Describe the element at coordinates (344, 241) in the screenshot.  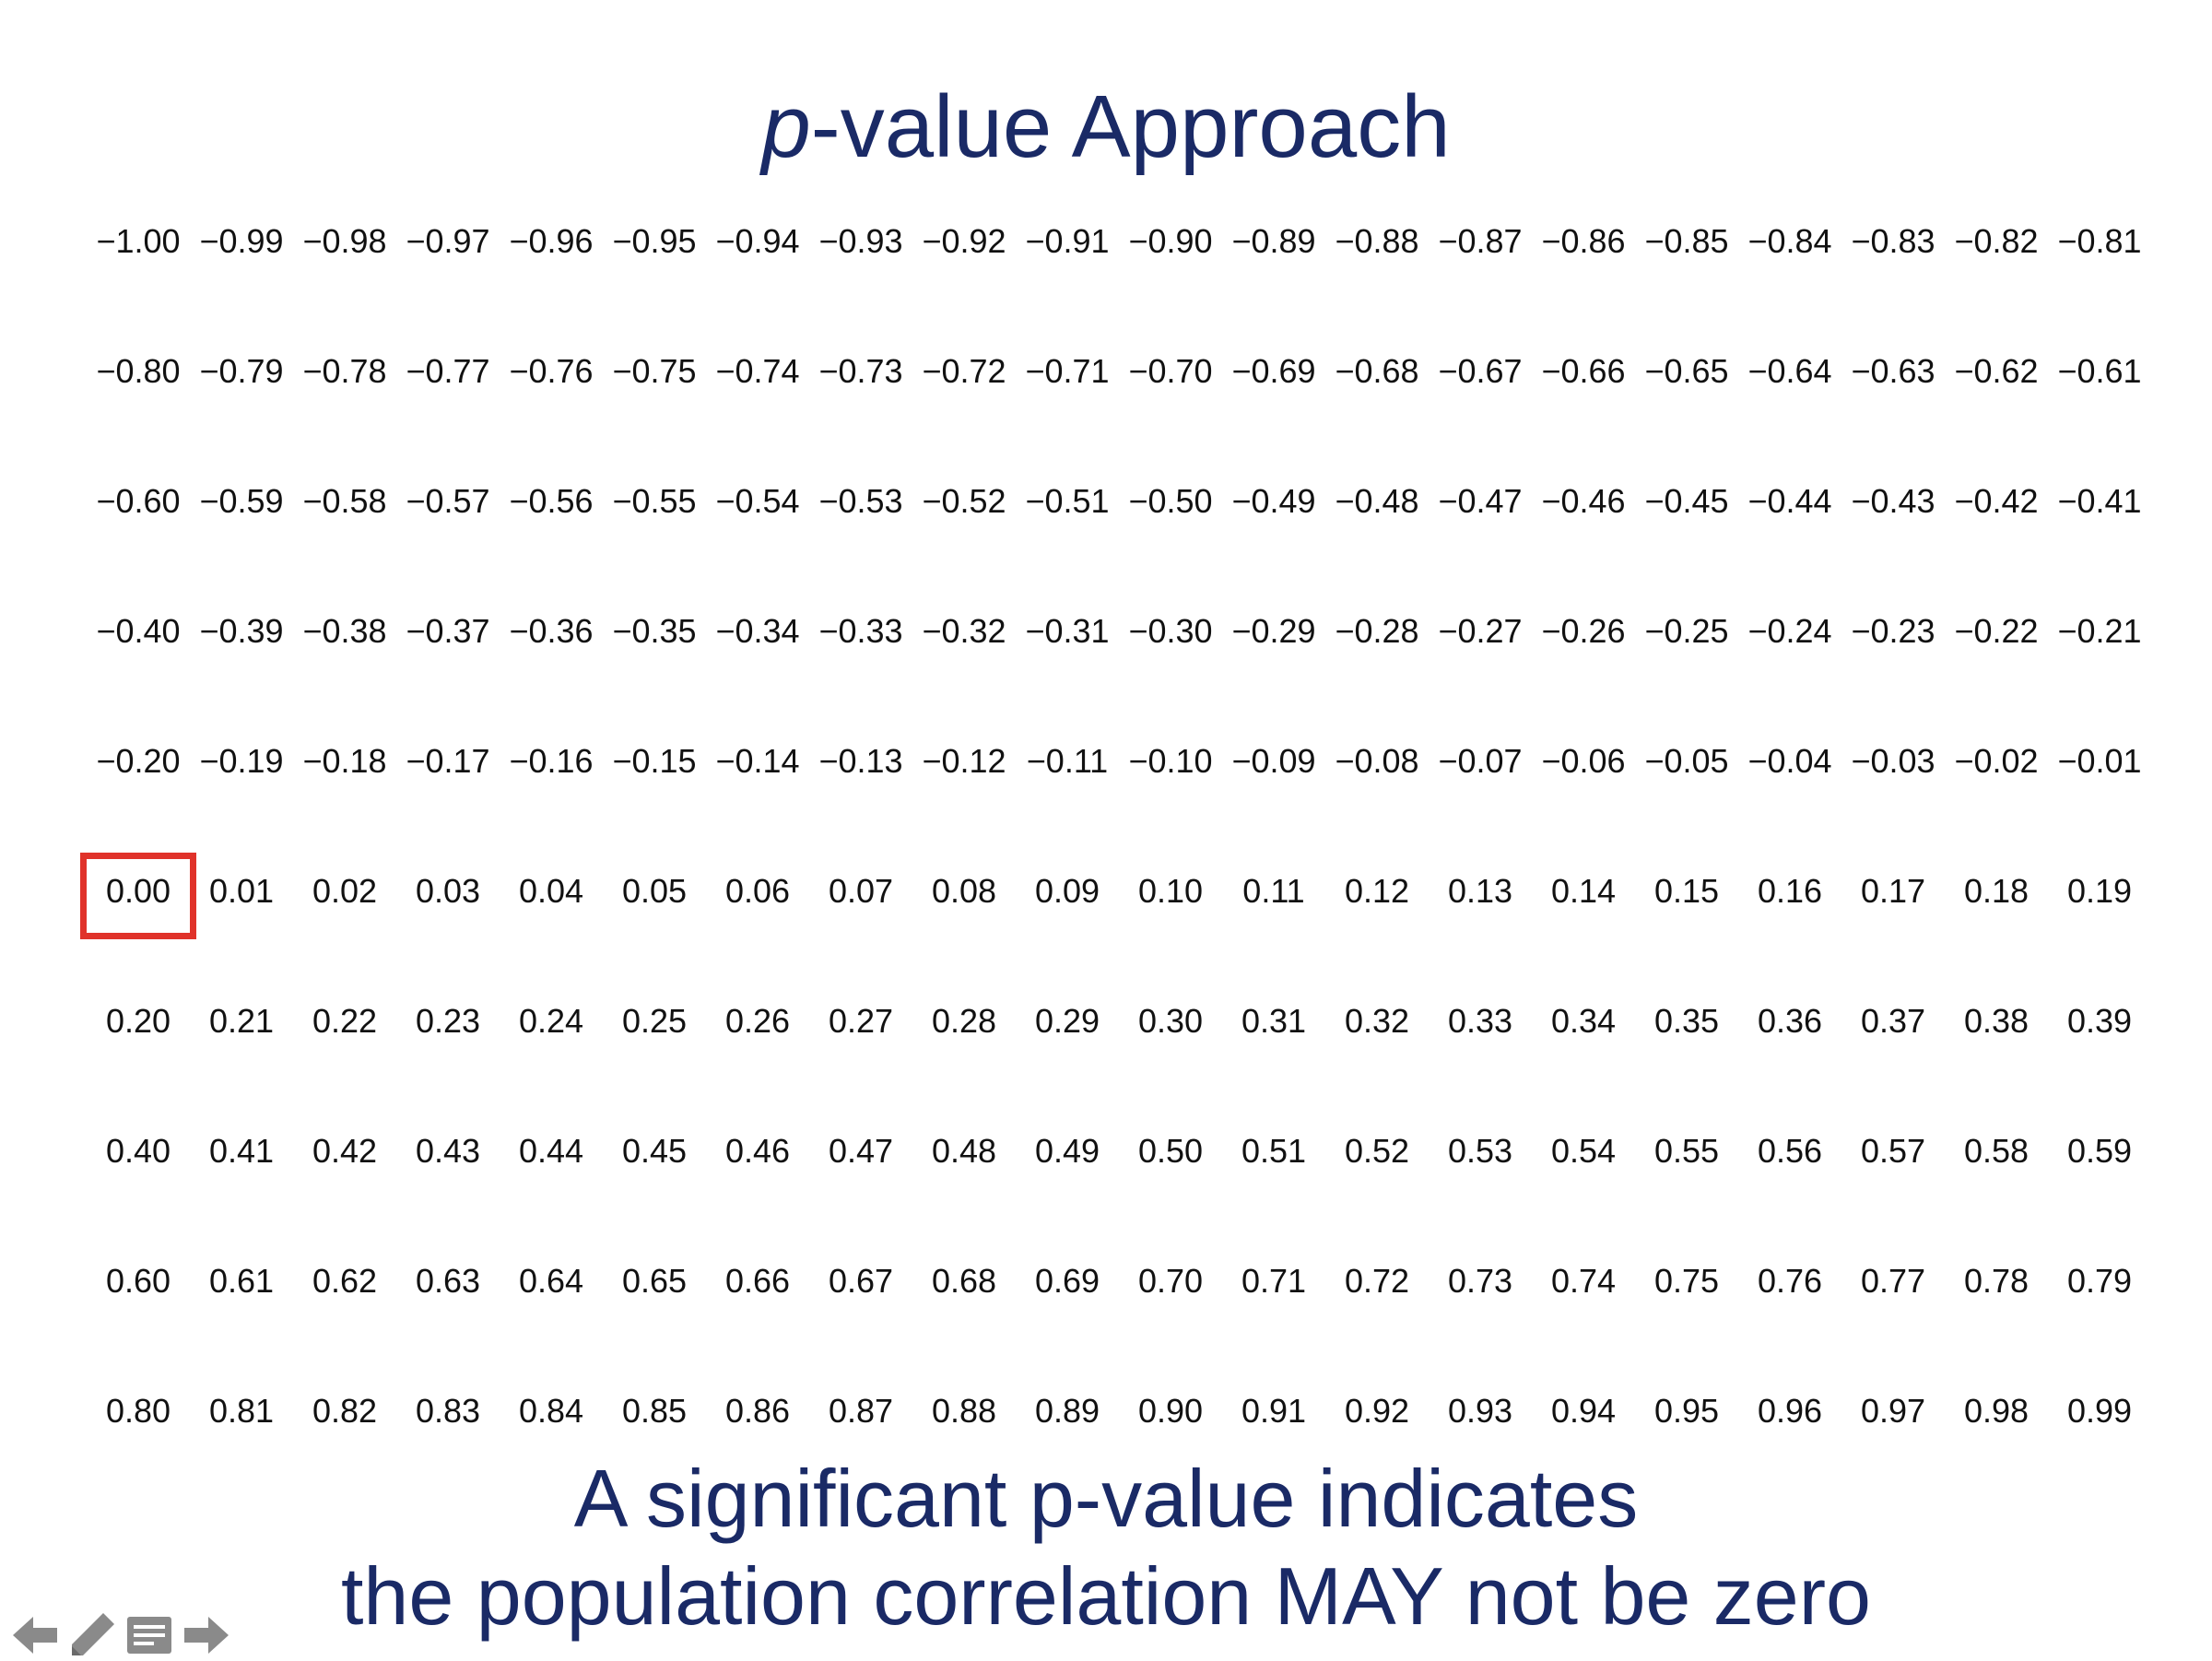
I see `grid-cell: −0.98` at that location.